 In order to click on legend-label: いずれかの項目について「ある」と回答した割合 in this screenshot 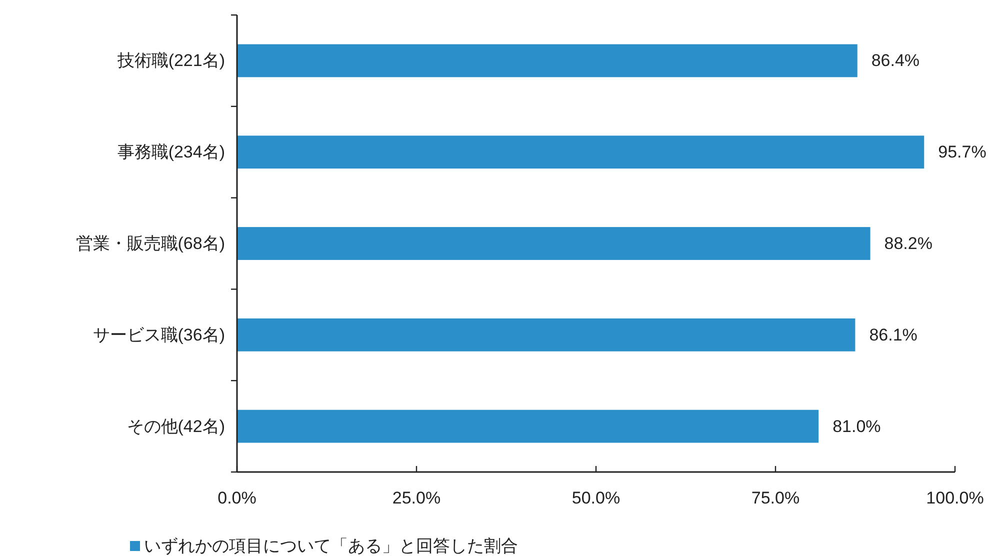, I will do `click(331, 546)`.